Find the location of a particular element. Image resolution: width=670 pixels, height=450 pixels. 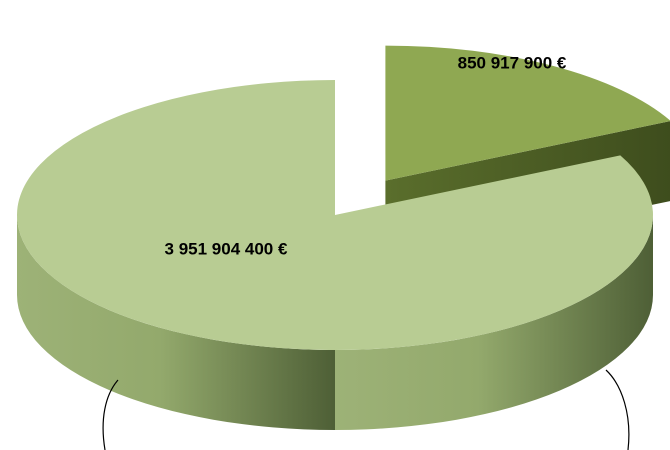

slice is located at coordinates (527, 113).